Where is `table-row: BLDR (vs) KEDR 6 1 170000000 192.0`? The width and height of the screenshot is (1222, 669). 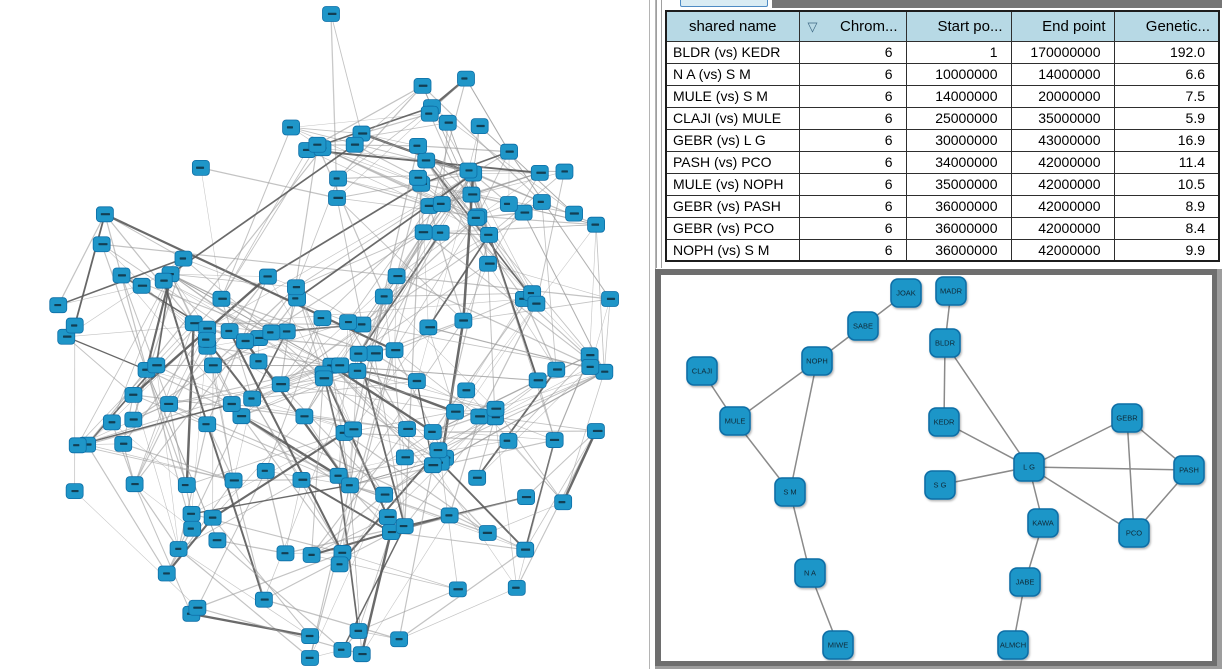
table-row: BLDR (vs) KEDR 6 1 170000000 192.0 is located at coordinates (942, 52).